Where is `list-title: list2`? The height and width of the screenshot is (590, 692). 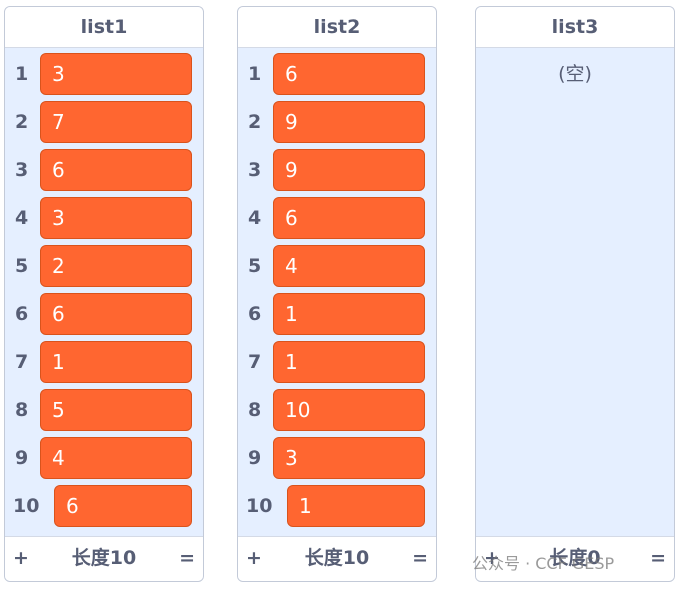 list-title: list2 is located at coordinates (337, 27).